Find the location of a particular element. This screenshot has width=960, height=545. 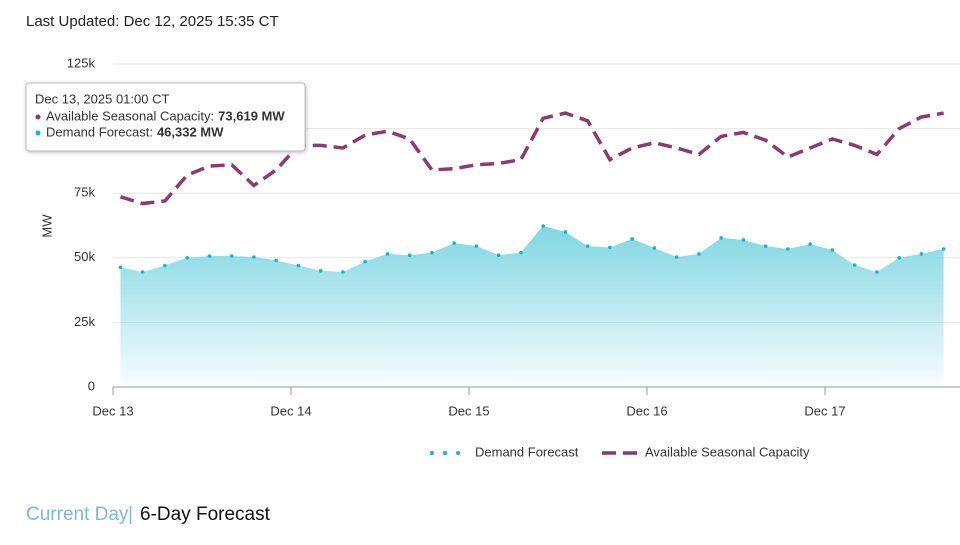

tooltip-box is located at coordinates (165, 117).